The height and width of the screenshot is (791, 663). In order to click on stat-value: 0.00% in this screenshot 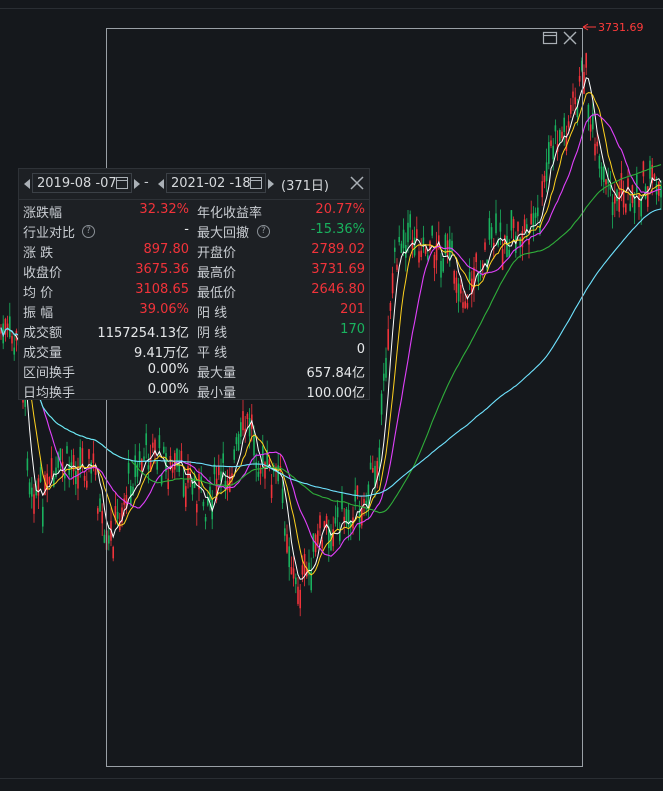, I will do `click(168, 369)`.